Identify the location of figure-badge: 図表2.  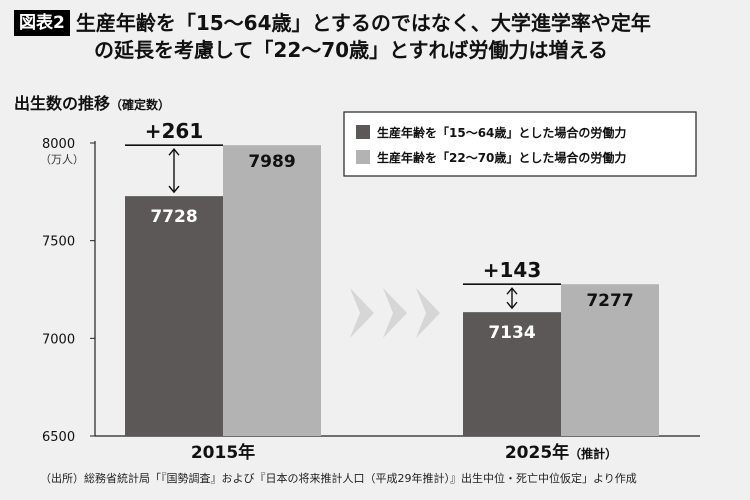
(42, 23).